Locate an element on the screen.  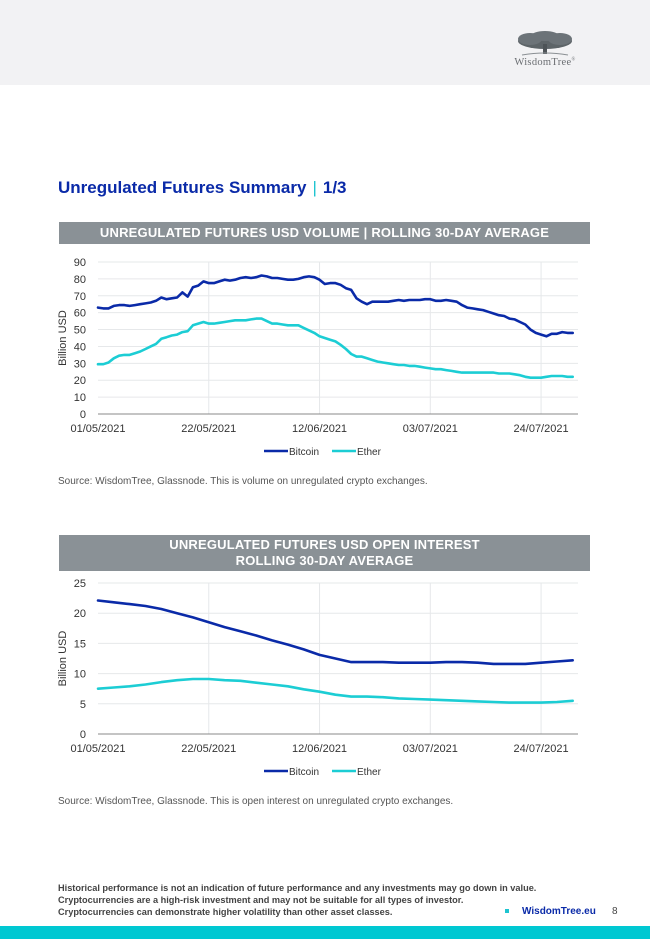
y-tick-label: 15 is located at coordinates (80, 644).